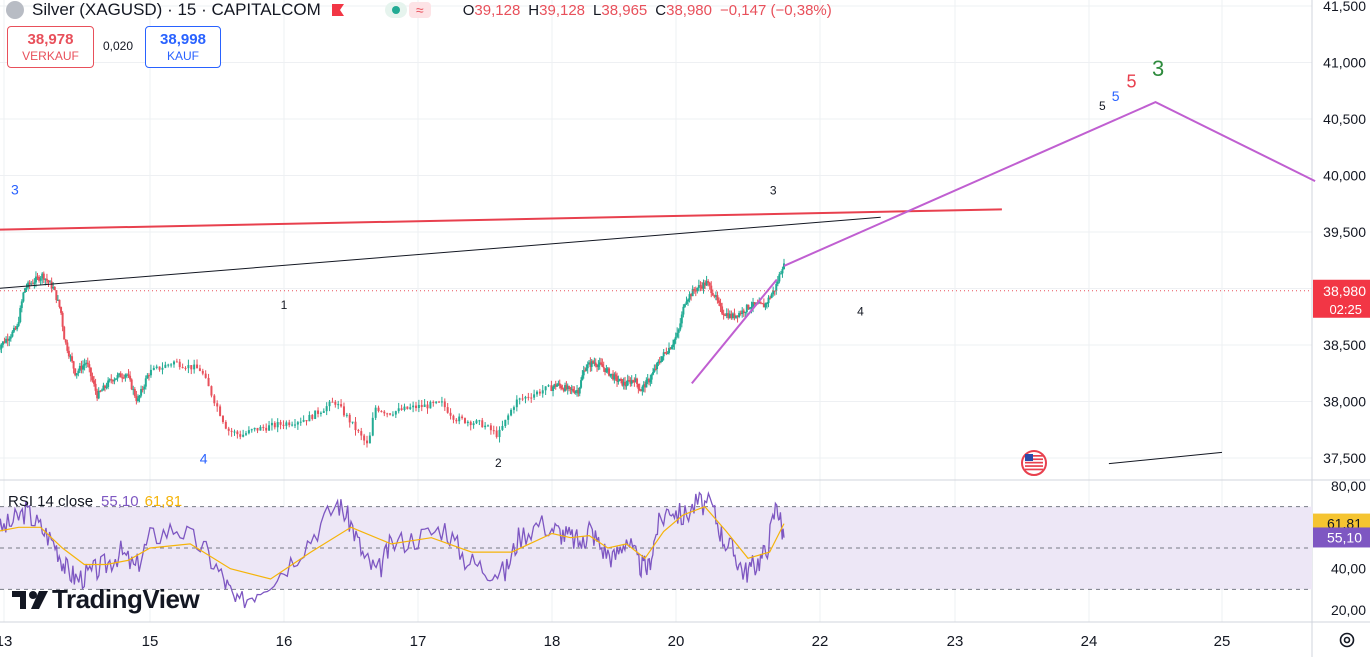  What do you see at coordinates (284, 305) in the screenshot?
I see `wave-label: 1` at bounding box center [284, 305].